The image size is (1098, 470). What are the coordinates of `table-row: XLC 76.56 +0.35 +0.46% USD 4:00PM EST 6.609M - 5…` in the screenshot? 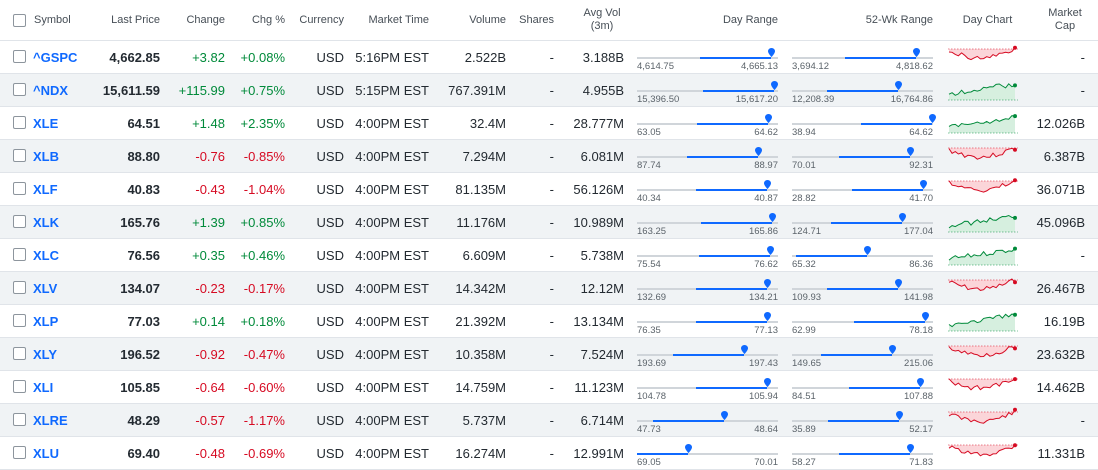 It's located at (549, 255).